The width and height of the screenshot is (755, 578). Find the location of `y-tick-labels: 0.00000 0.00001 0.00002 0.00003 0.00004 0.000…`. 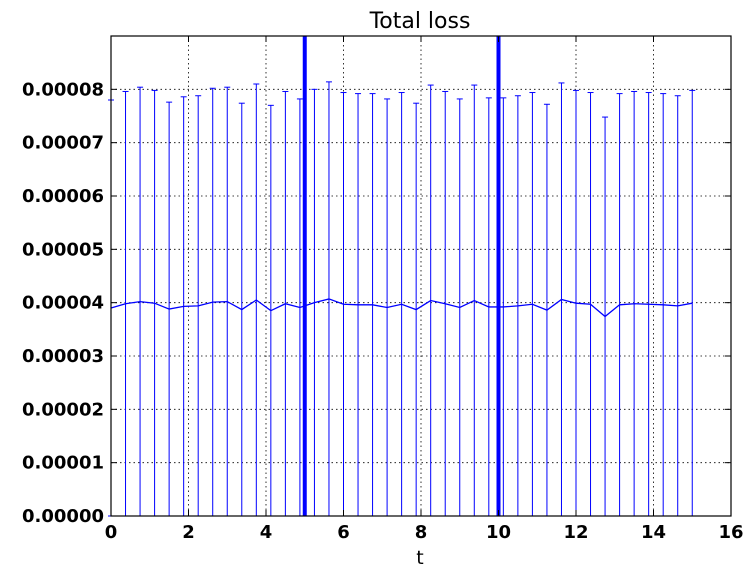

y-tick-labels: 0.00000 0.00001 0.00002 0.00003 0.00004 0.000… is located at coordinates (63, 303).